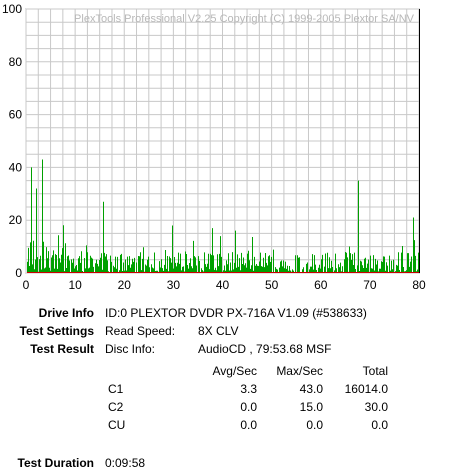  I want to click on row-c1-max: 43.0, so click(311, 389).